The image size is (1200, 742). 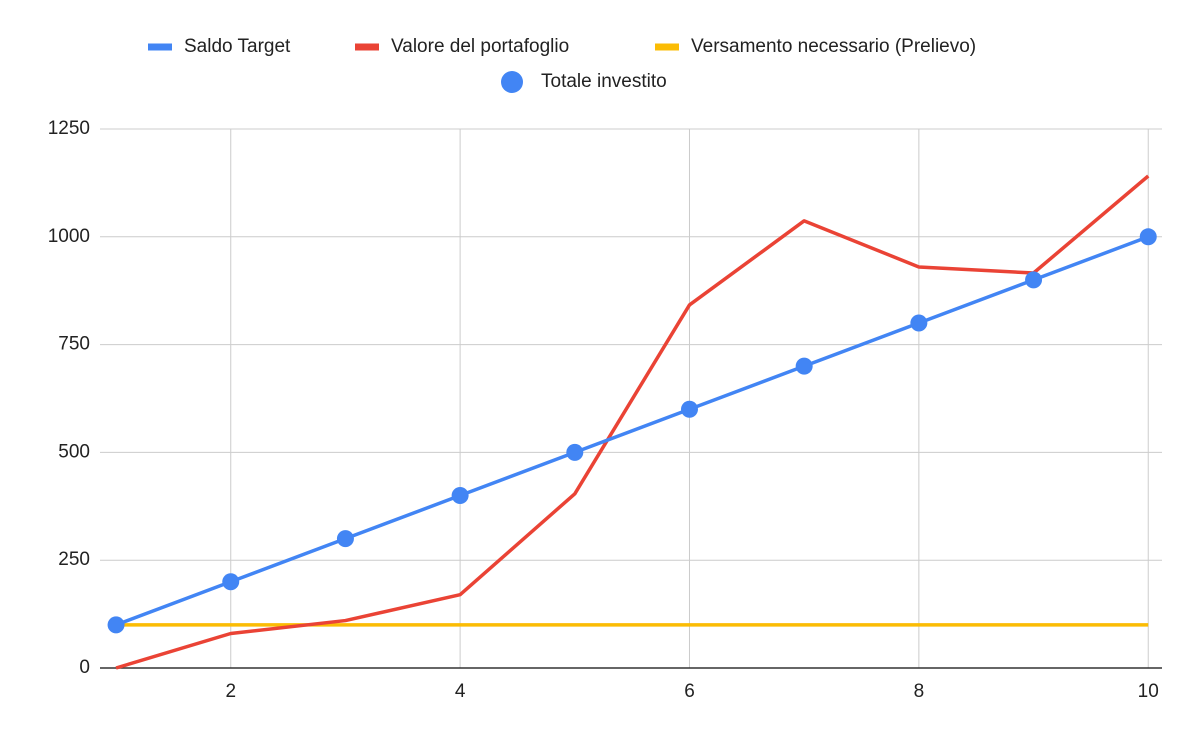 I want to click on y-tick-label: 750, so click(x=74, y=344).